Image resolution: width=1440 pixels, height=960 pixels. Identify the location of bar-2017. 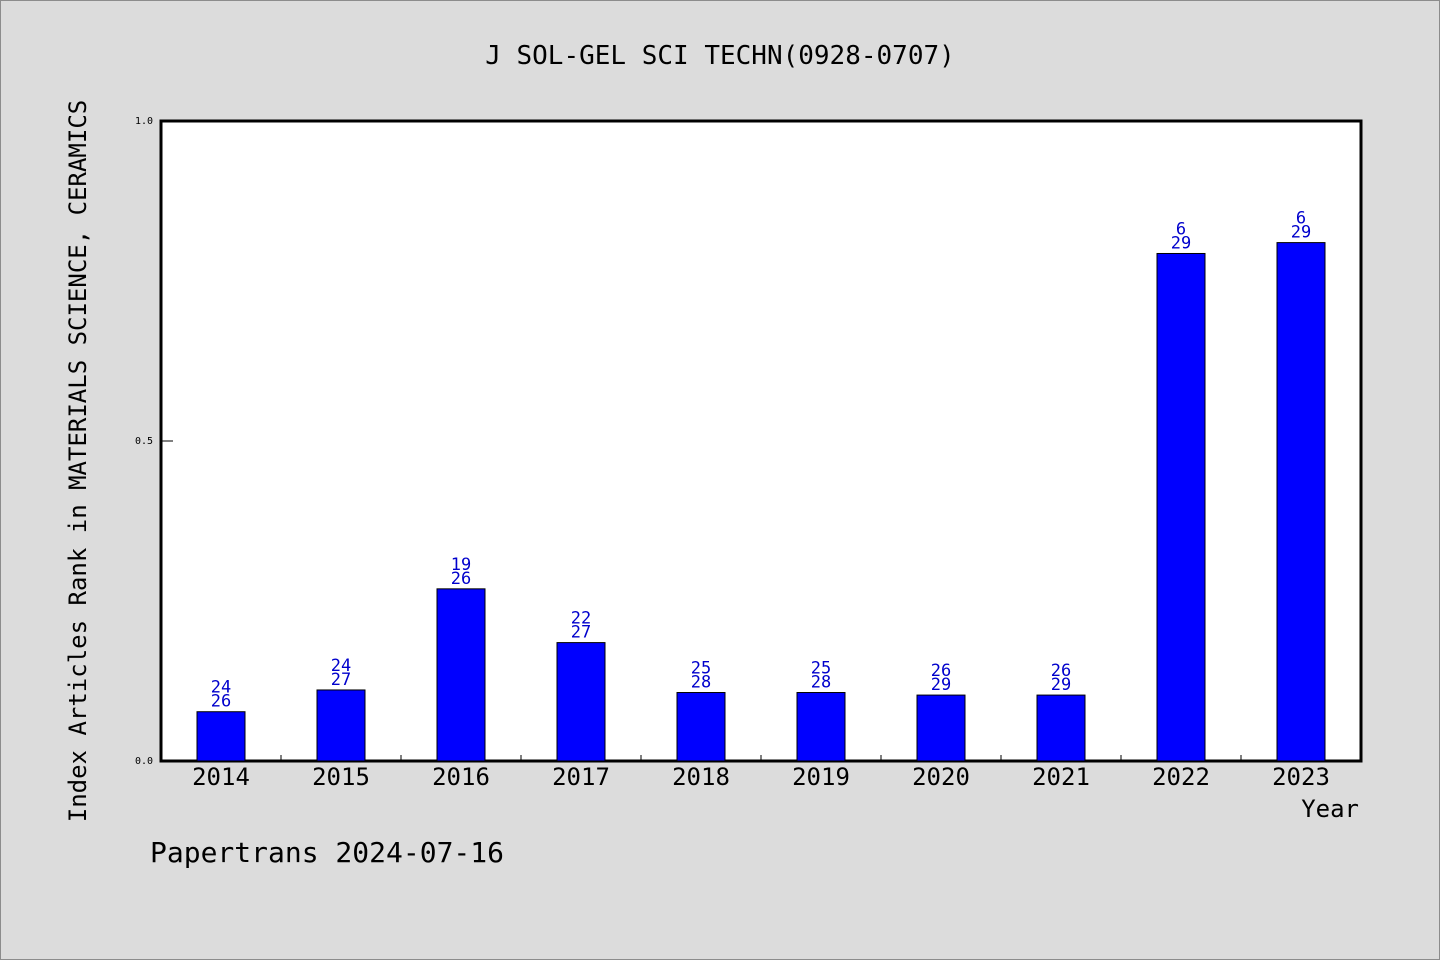
(581, 702).